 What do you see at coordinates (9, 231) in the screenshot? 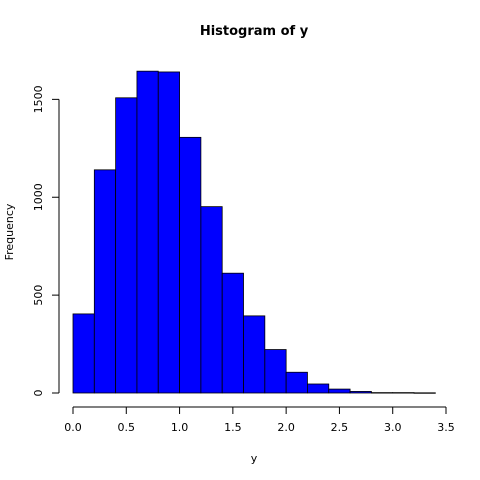
I see `y-axis-label: Frequency` at bounding box center [9, 231].